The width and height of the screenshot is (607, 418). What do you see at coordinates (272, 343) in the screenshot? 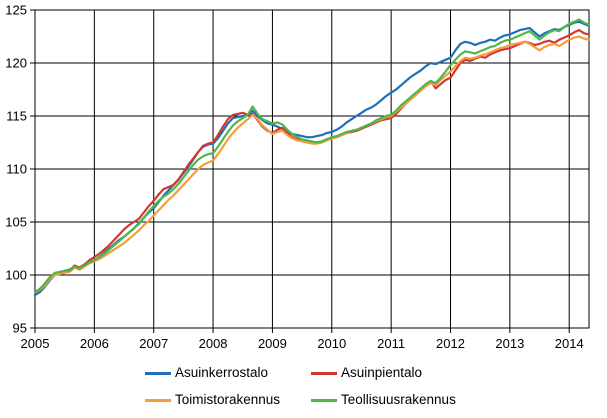
I see `x-tick-label: 2009` at bounding box center [272, 343].